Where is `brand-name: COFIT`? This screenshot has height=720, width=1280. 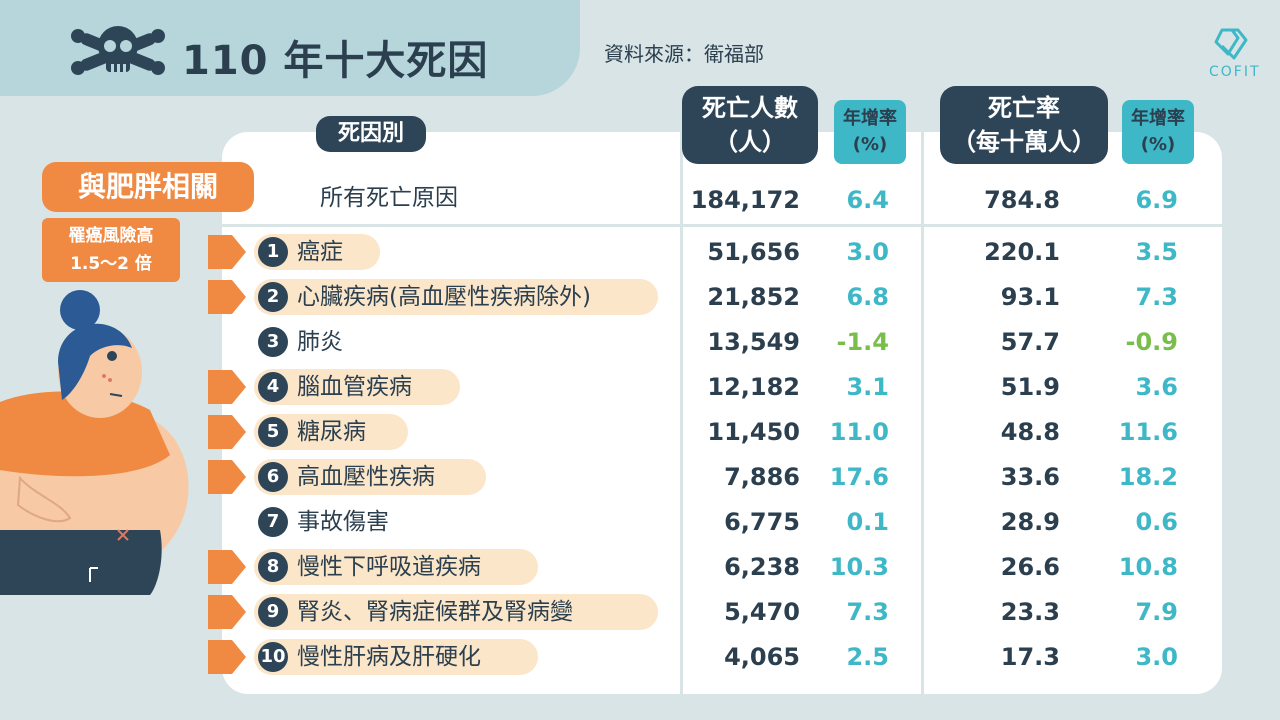
brand-name: COFIT is located at coordinates (1235, 72).